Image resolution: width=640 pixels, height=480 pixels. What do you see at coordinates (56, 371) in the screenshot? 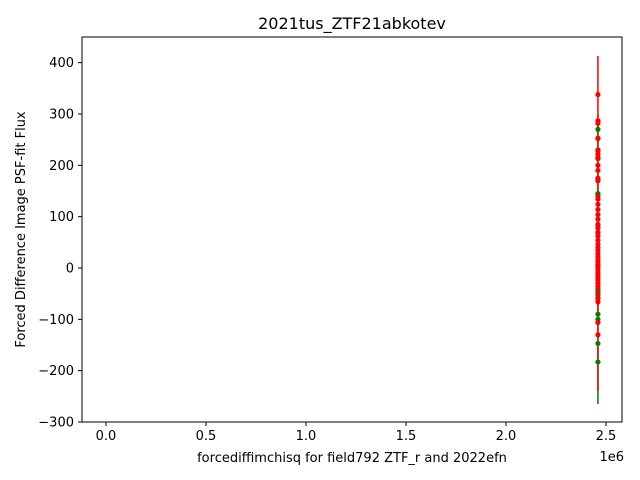
I see `y-tick-label: −200` at bounding box center [56, 371].